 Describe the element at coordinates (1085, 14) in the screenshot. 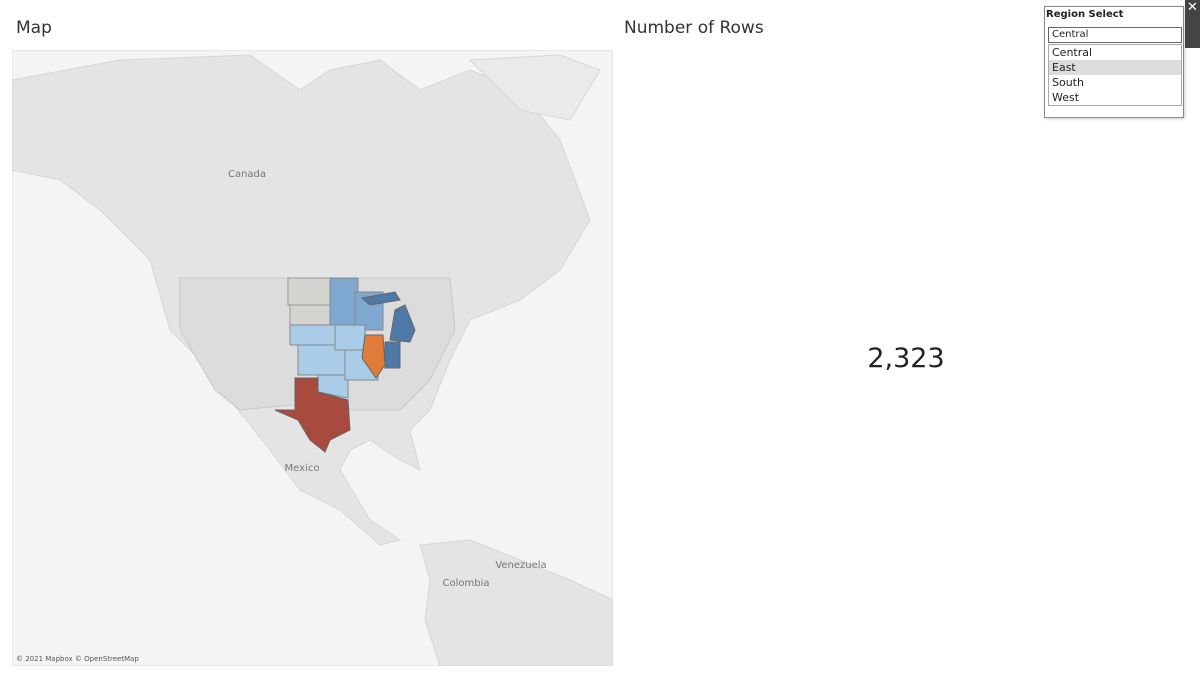

I see `filter-title: Region Select` at that location.